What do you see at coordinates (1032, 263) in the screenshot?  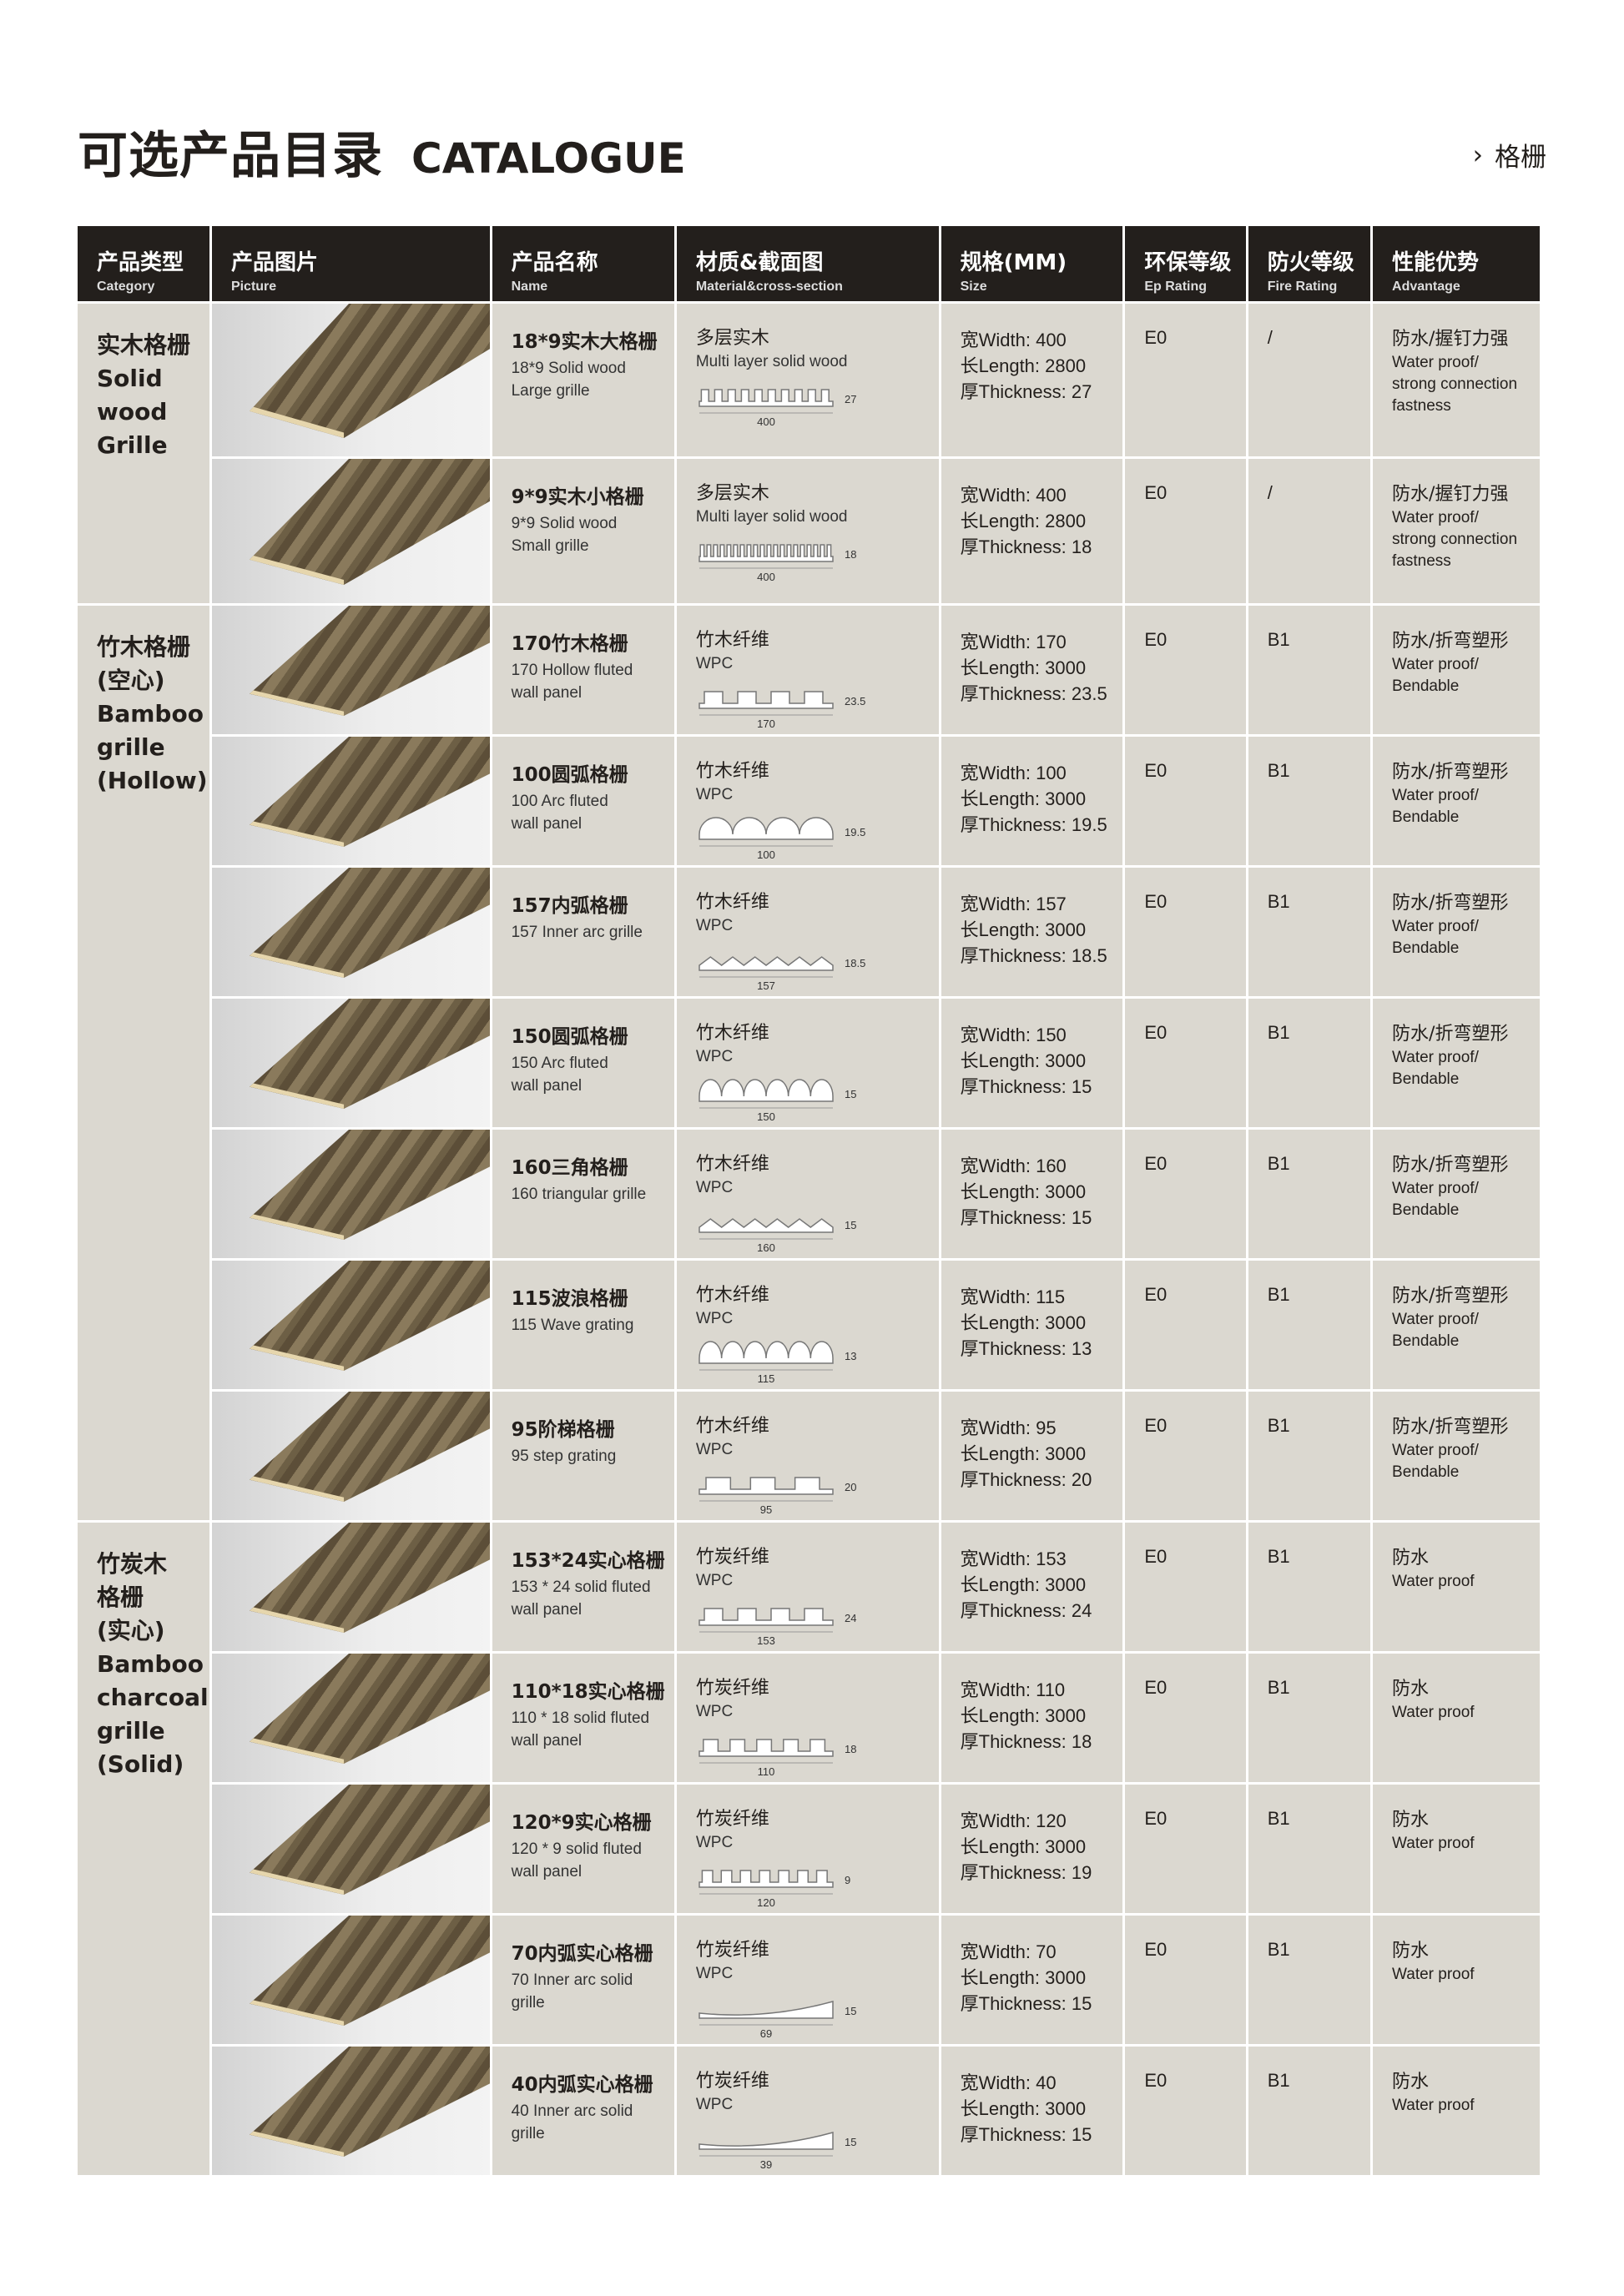 I see `column-header: 规格(MM) Size` at bounding box center [1032, 263].